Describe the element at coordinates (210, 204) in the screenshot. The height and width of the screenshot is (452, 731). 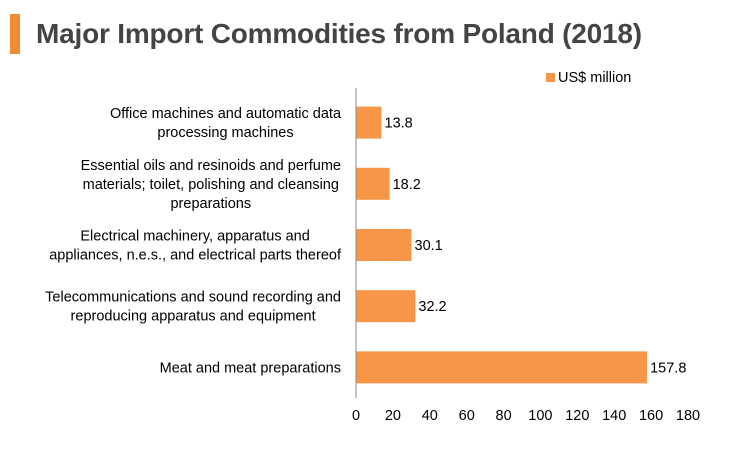
I see `category-label-1-line-2: preparations` at that location.